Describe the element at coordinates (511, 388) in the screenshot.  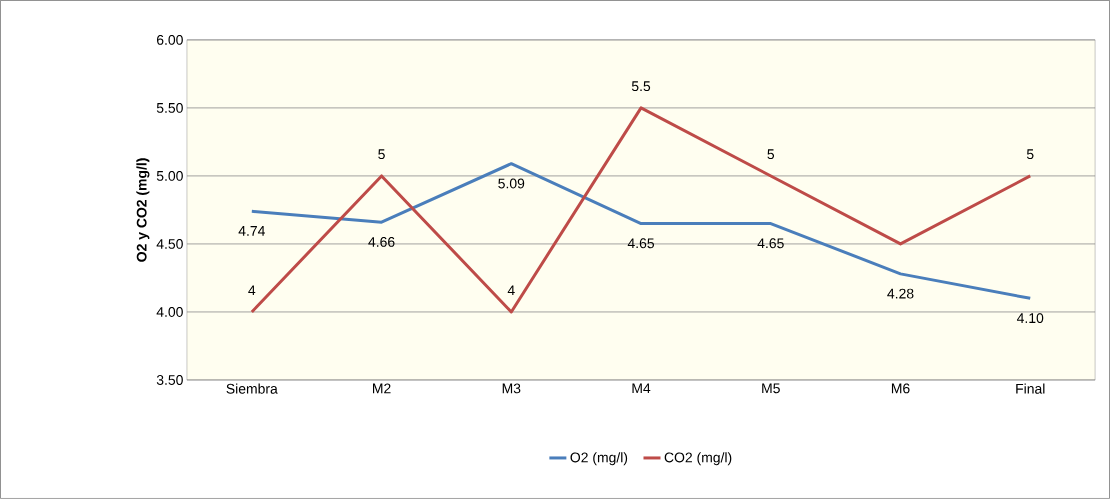
I see `x-tick-label: M3` at that location.